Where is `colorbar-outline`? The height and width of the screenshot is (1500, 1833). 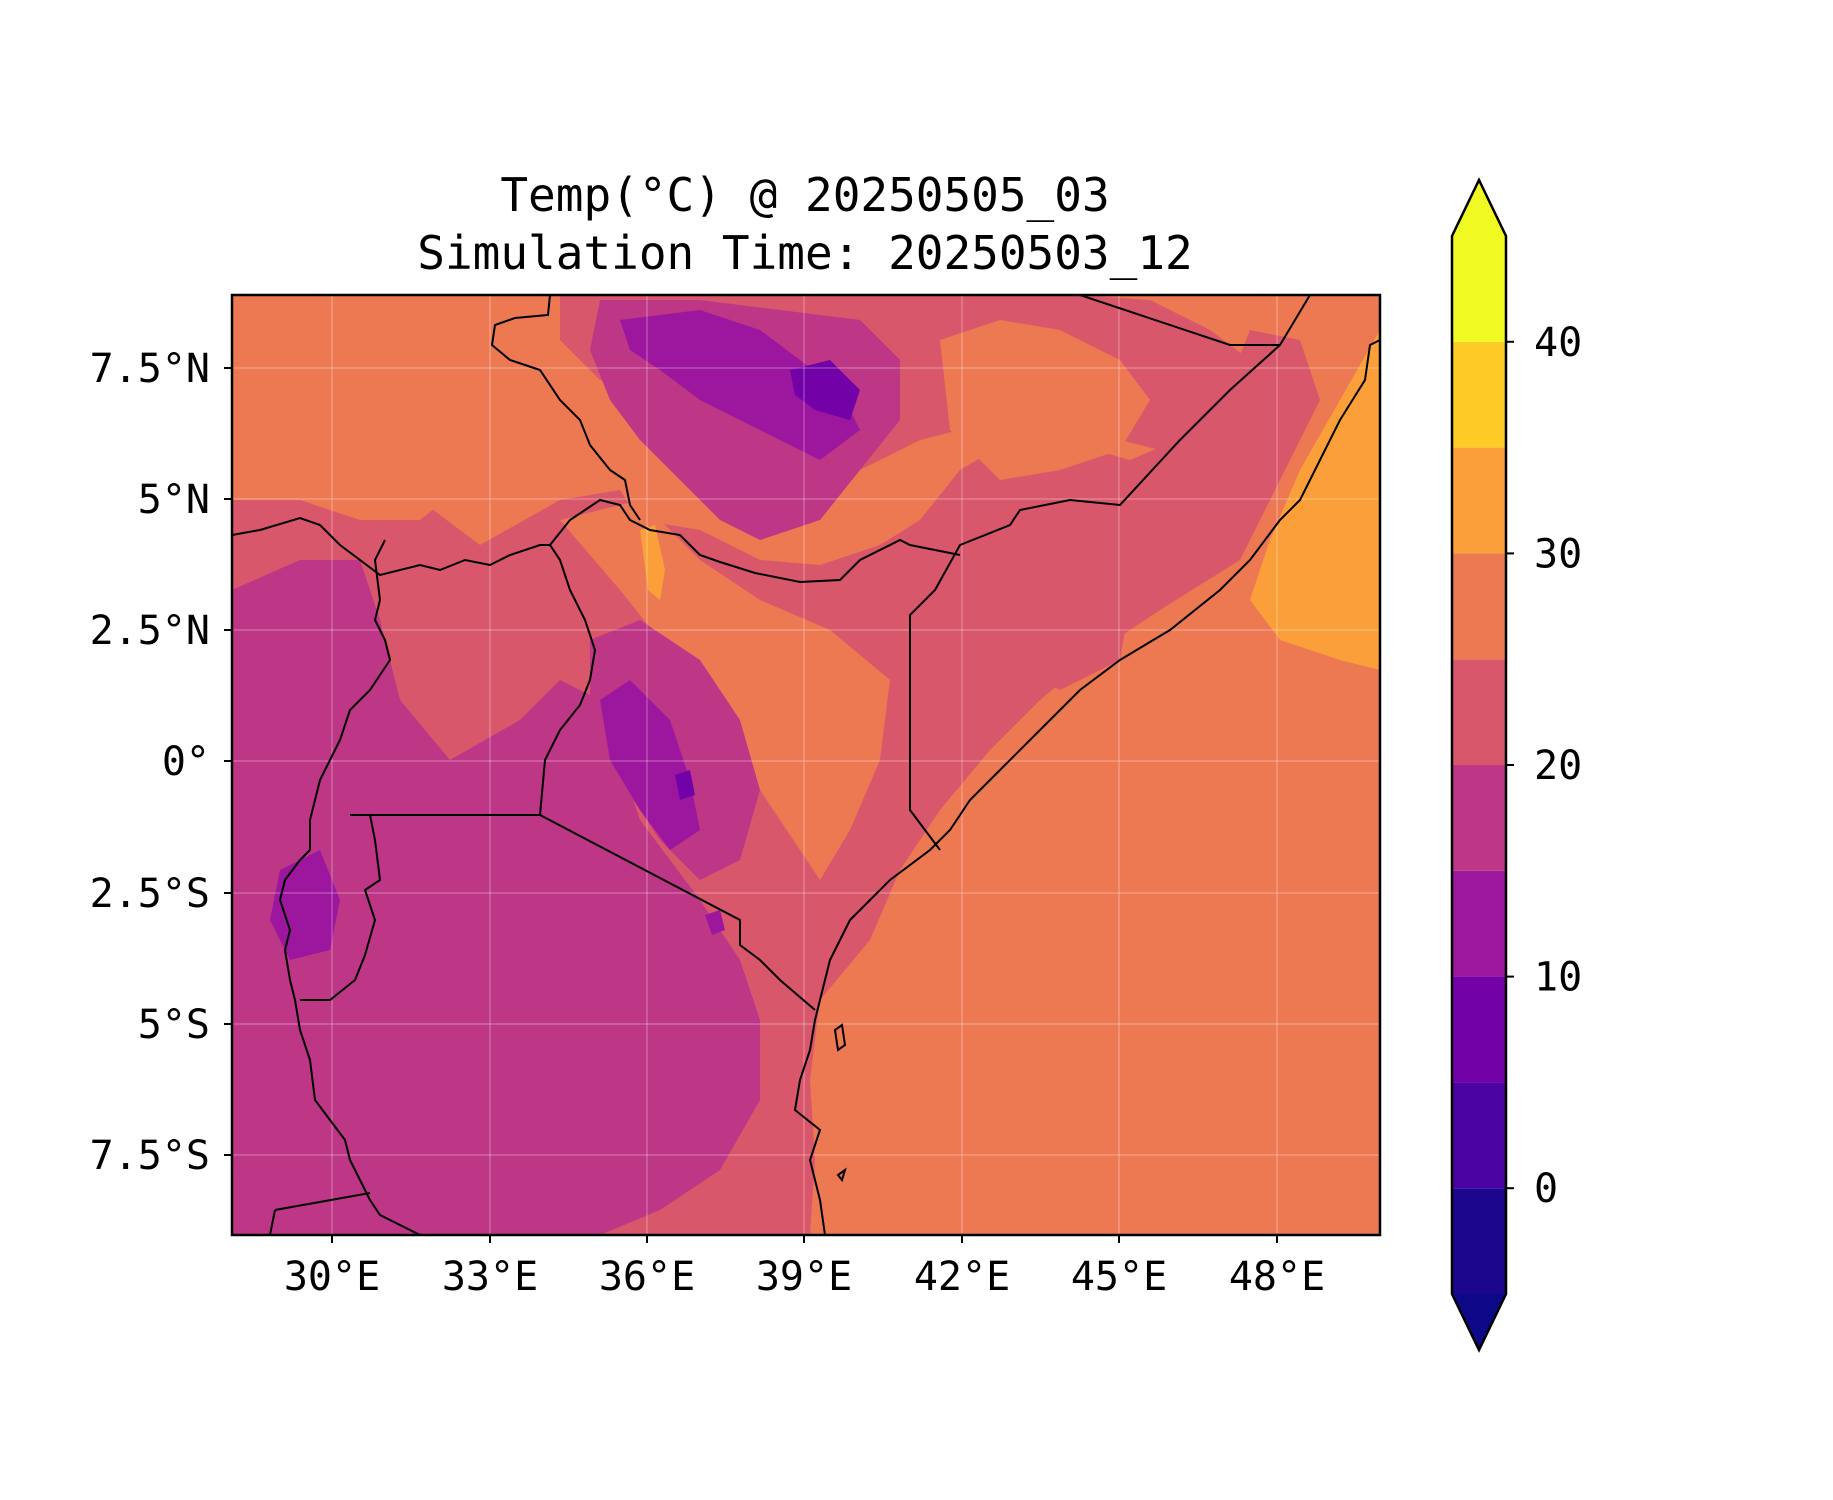
colorbar-outline is located at coordinates (1479, 765).